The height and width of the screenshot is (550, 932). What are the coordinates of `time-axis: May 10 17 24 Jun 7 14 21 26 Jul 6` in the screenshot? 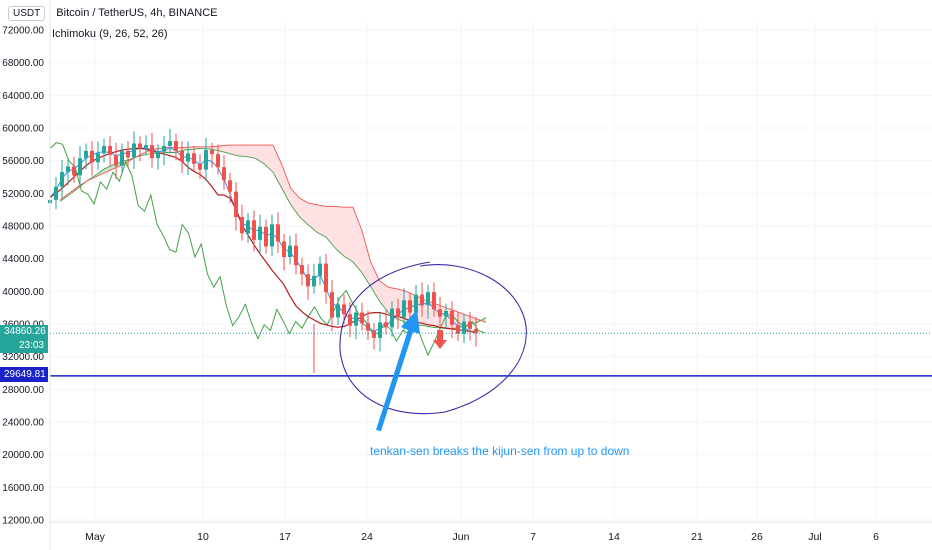 It's located at (491, 532).